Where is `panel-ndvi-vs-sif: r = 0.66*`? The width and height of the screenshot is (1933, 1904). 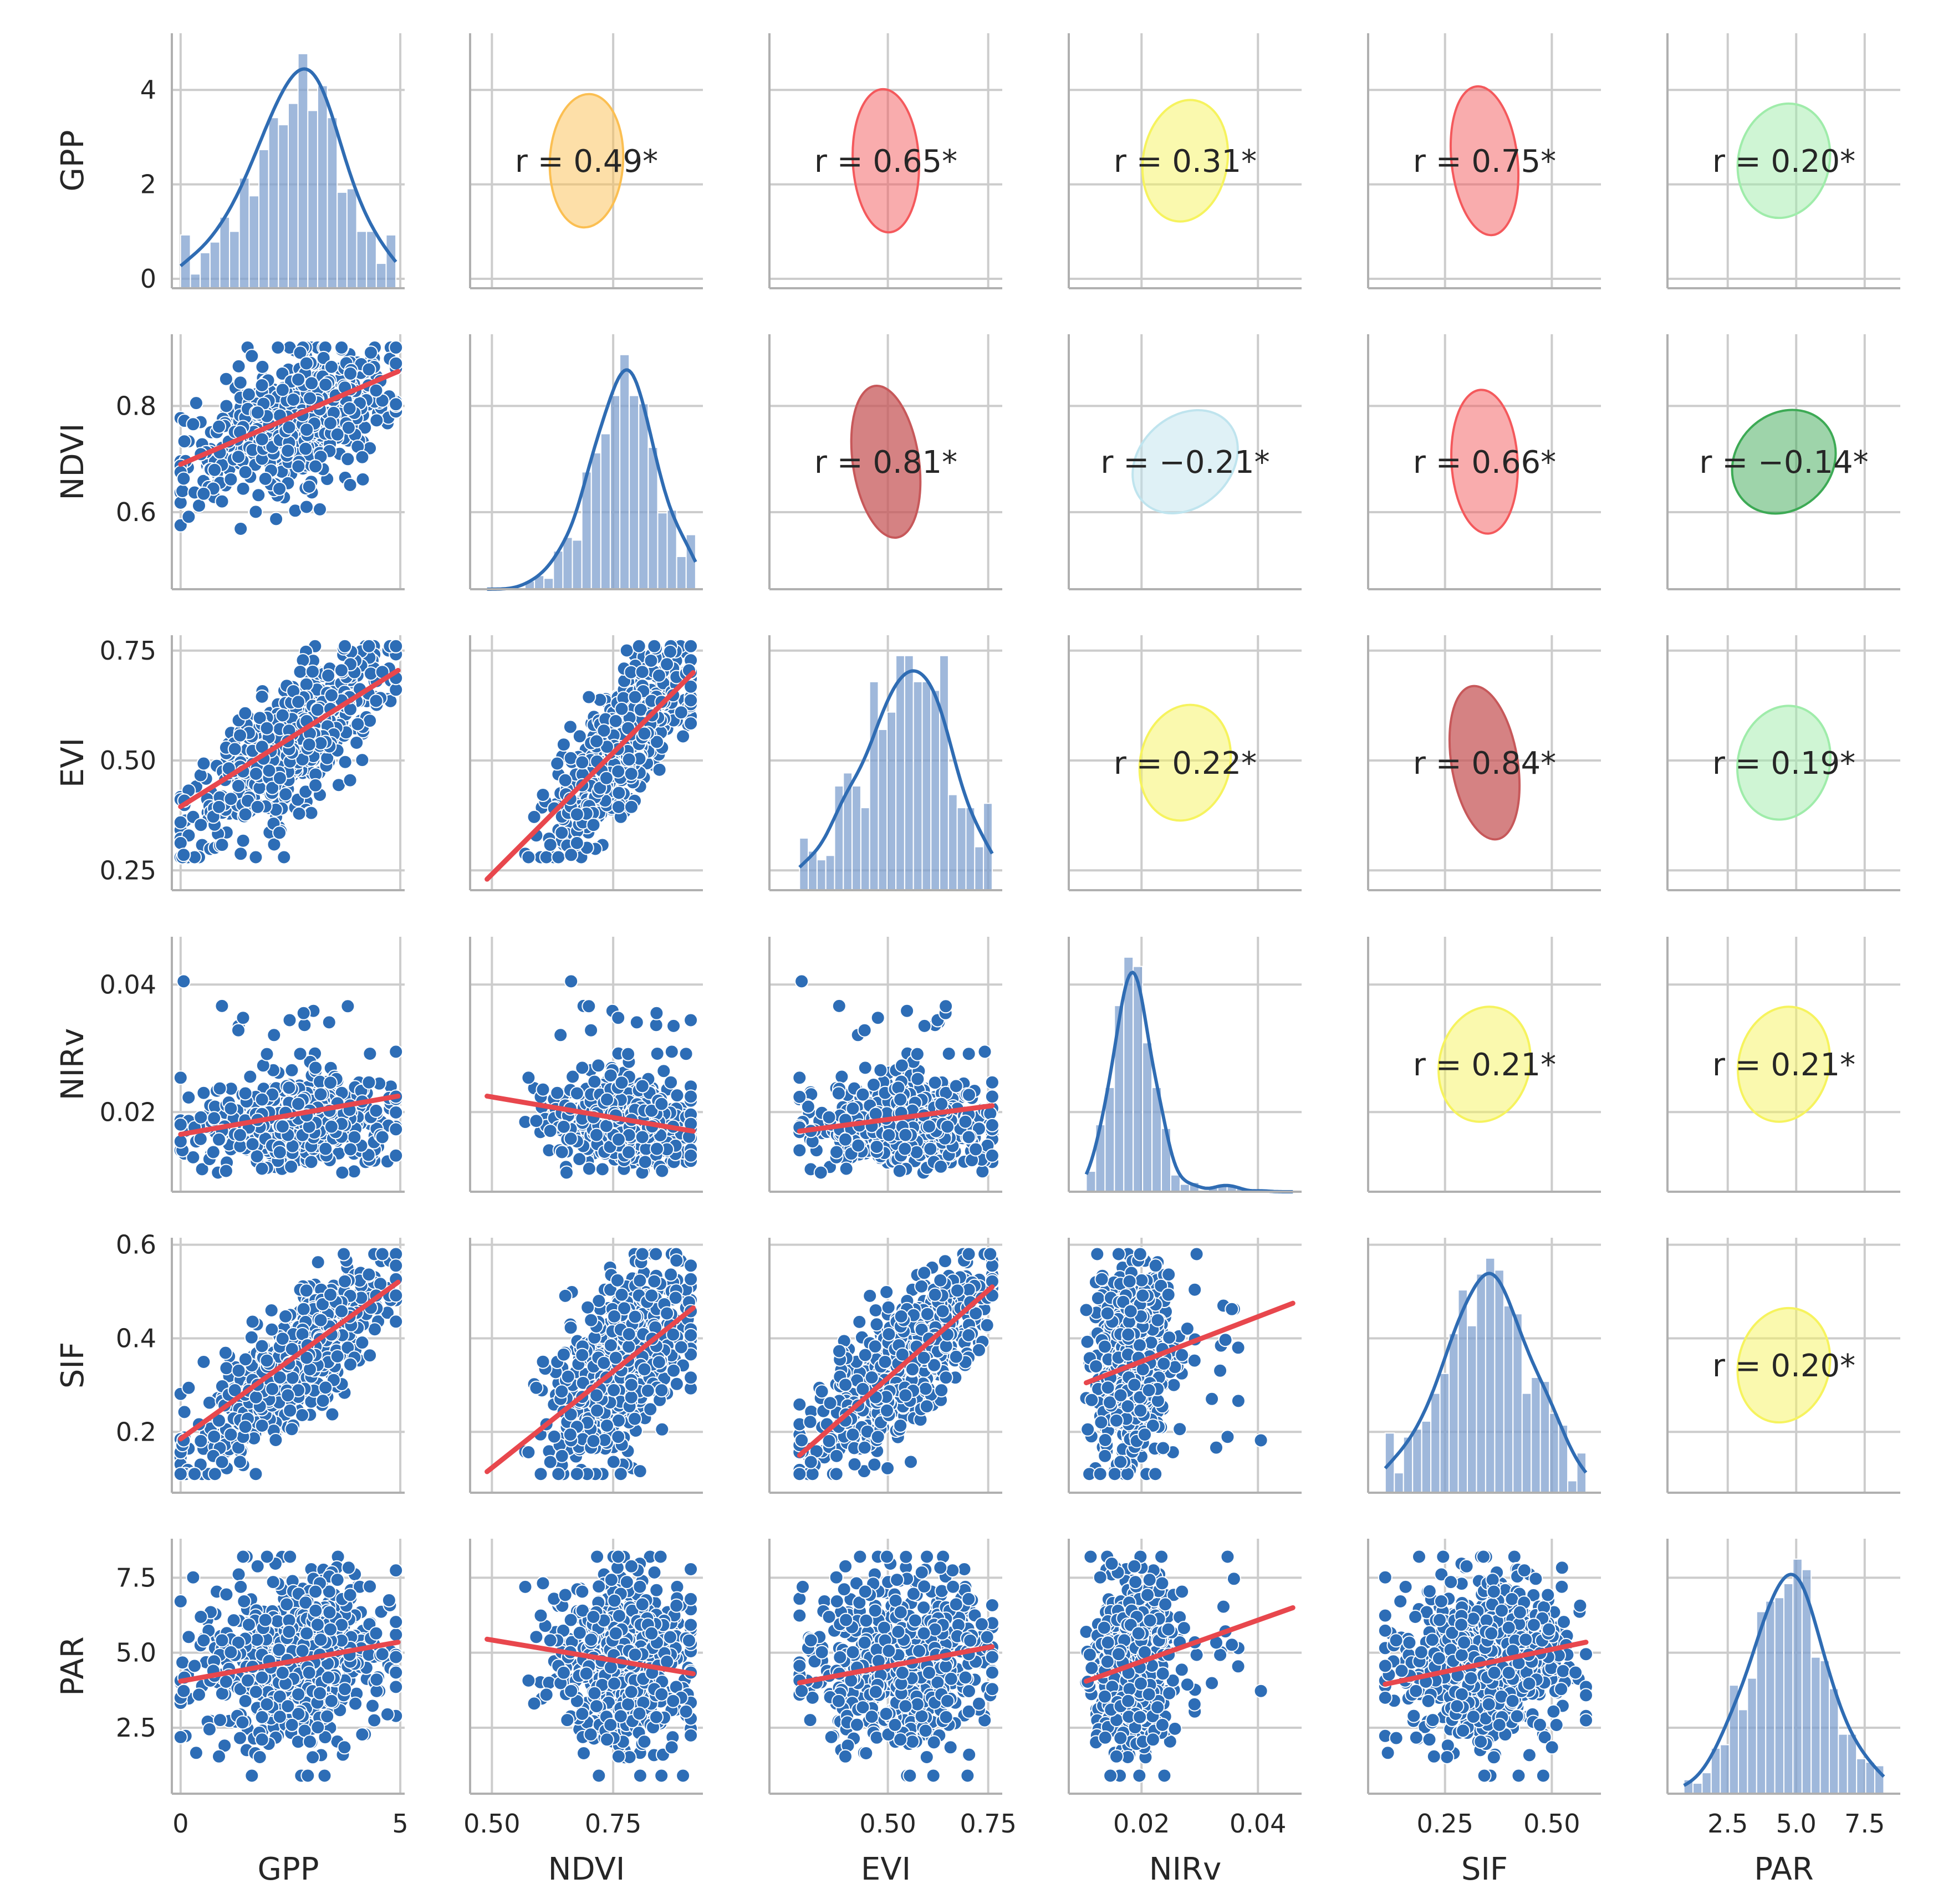 panel-ndvi-vs-sif: r = 0.66* is located at coordinates (1484, 462).